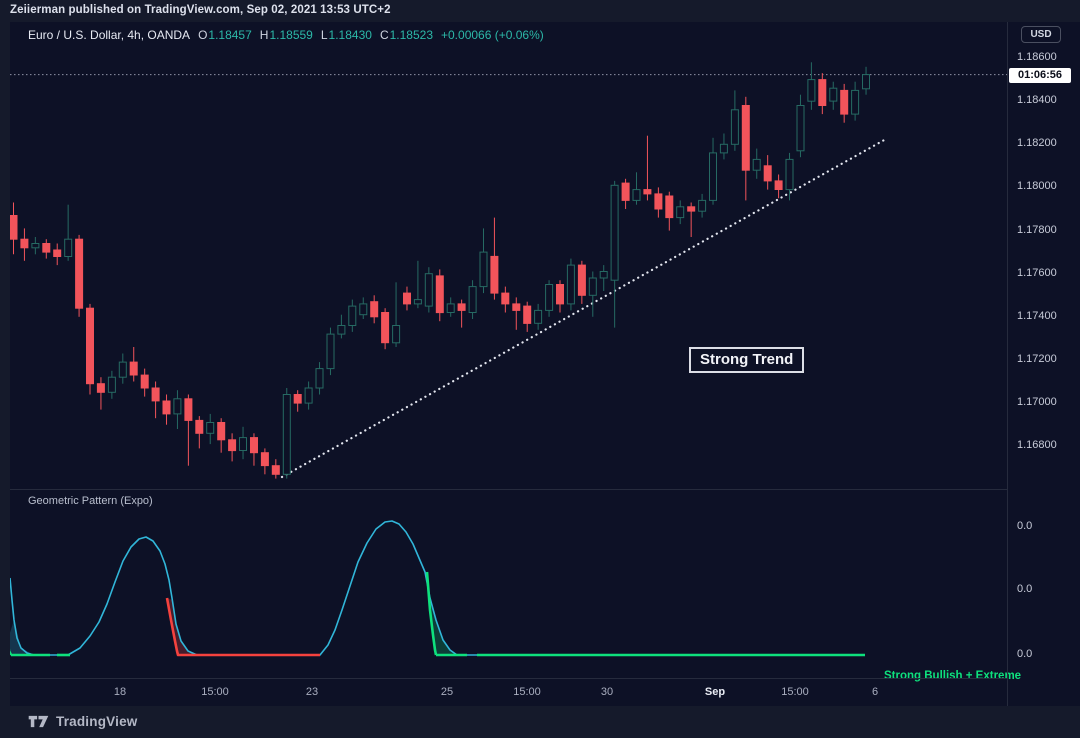  Describe the element at coordinates (431, 613) in the screenshot. I see `bullish-signal-line` at that location.